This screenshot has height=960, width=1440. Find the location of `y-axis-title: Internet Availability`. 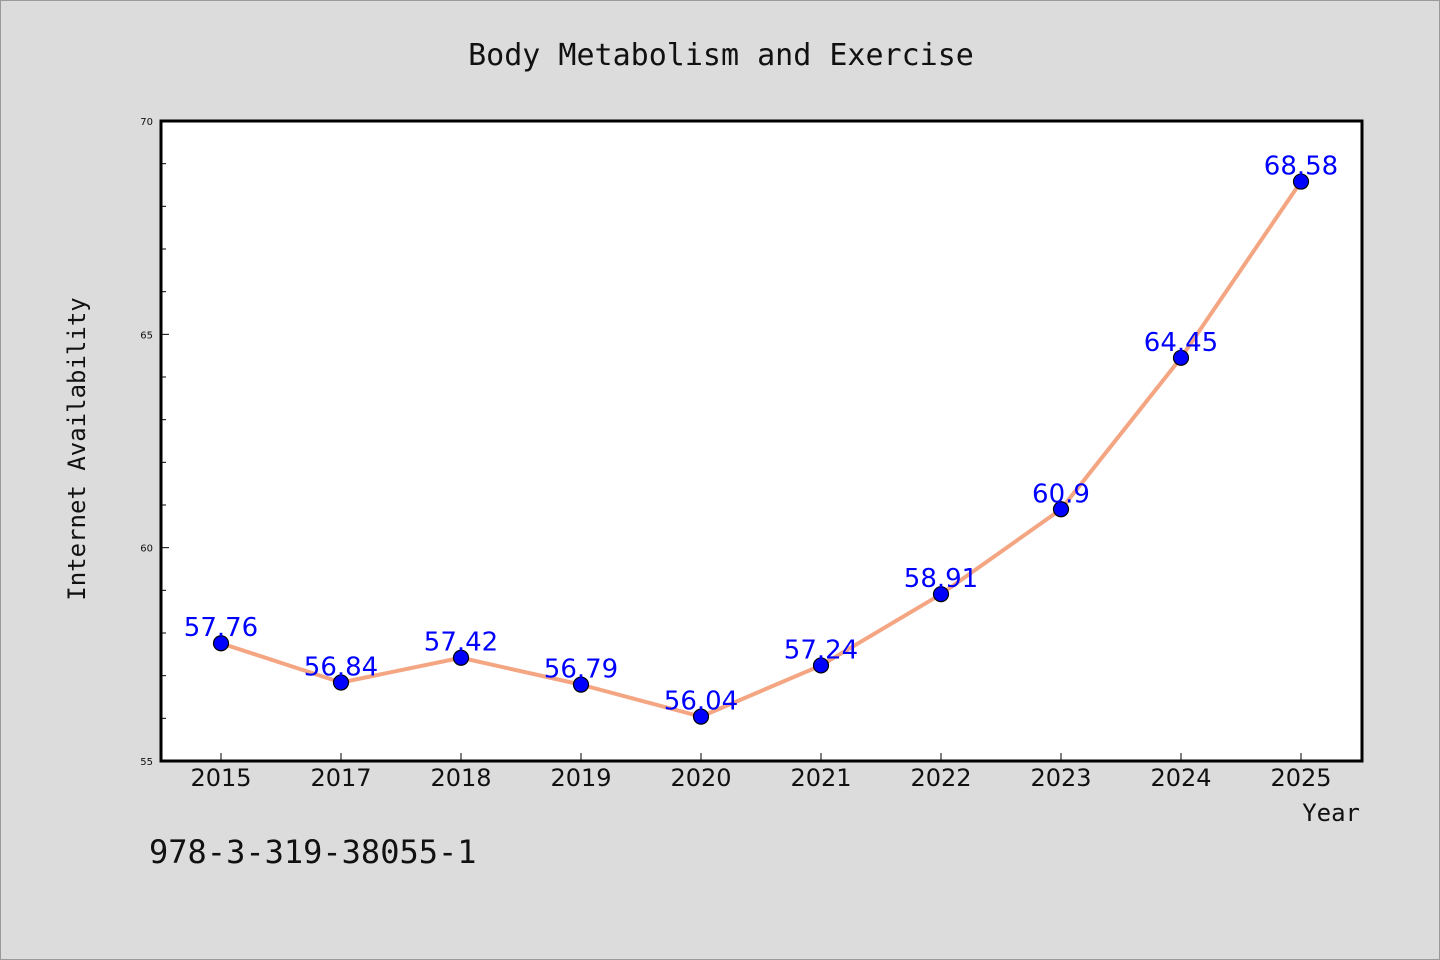

y-axis-title: Internet Availability is located at coordinates (77, 448).